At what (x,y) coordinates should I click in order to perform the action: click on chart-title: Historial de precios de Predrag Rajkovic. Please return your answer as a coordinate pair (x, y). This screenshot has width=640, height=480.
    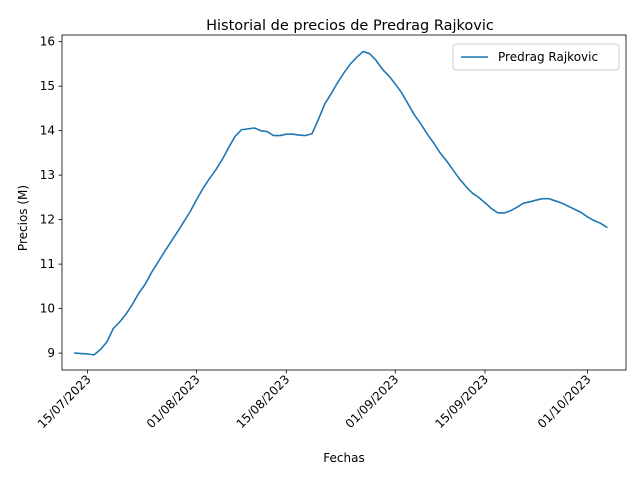
    Looking at the image, I should click on (350, 26).